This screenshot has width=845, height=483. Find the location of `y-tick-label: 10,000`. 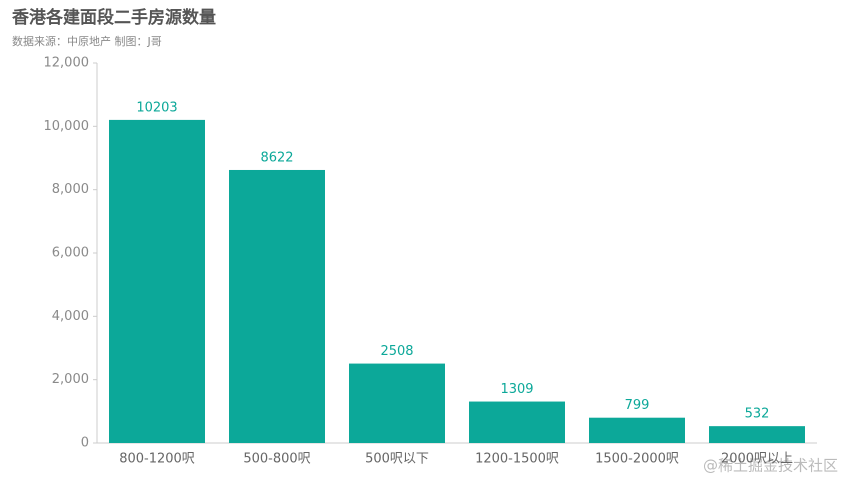

y-tick-label: 10,000 is located at coordinates (67, 126).